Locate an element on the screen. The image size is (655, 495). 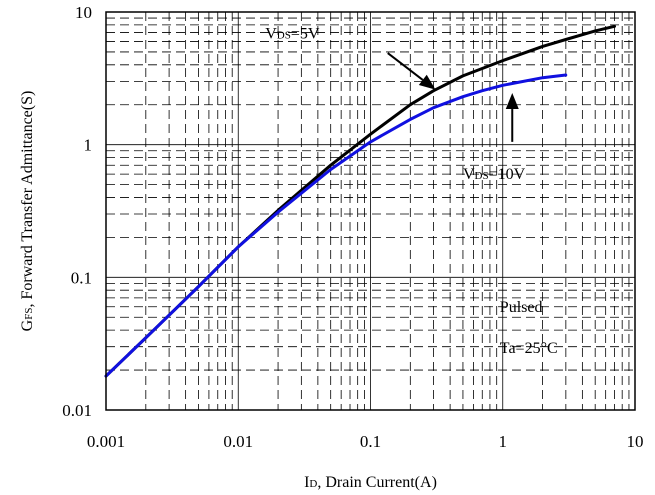
x-tick-label: 10 is located at coordinates (635, 441).